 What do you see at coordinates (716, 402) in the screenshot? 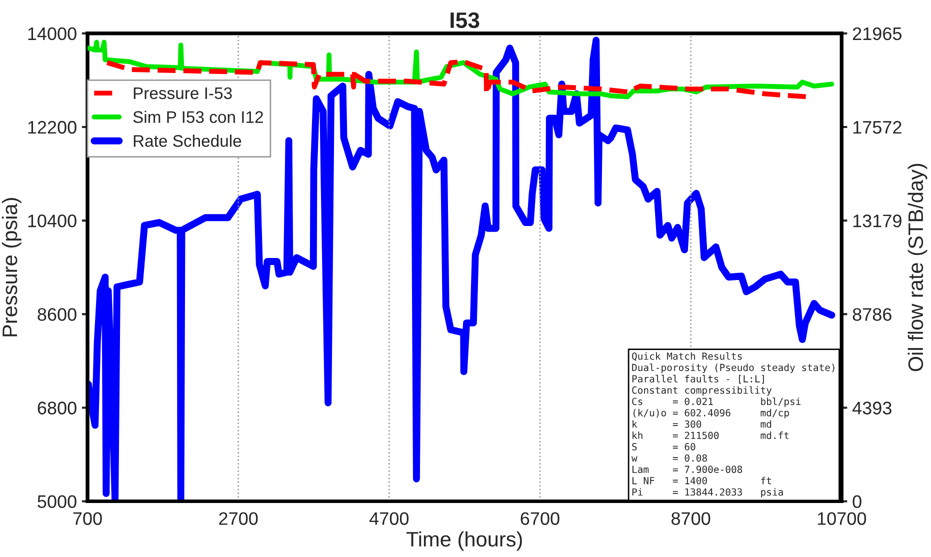
I see `annotation: Cs = 0.021 bbl/psi` at bounding box center [716, 402].